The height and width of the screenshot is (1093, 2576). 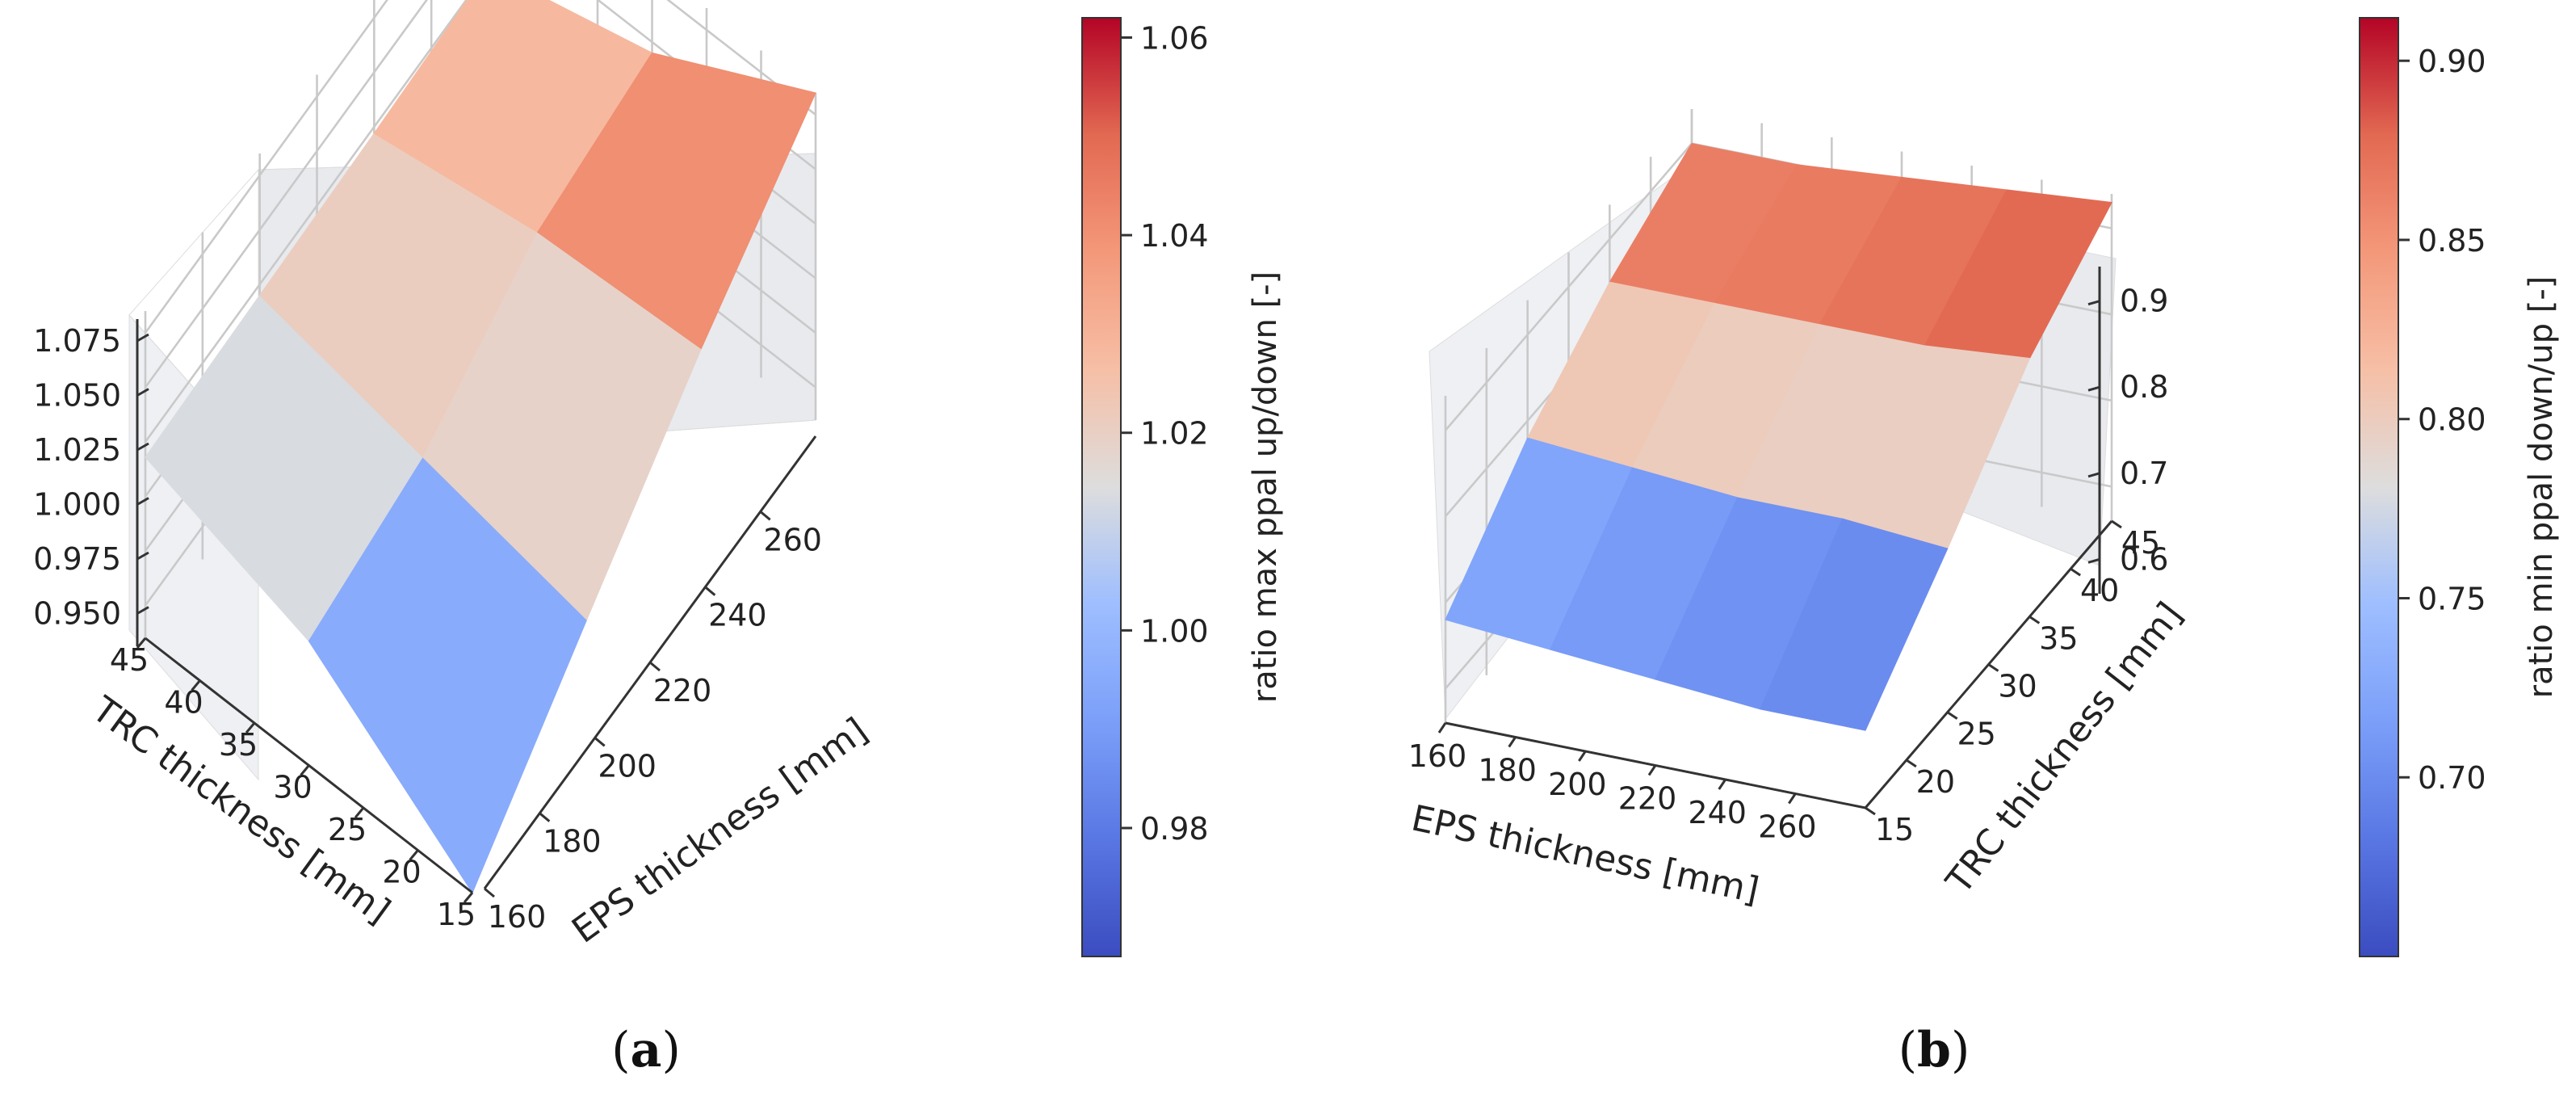 I want to click on panel-a-colorbar-tick-label: 1.02, so click(x=1174, y=434).